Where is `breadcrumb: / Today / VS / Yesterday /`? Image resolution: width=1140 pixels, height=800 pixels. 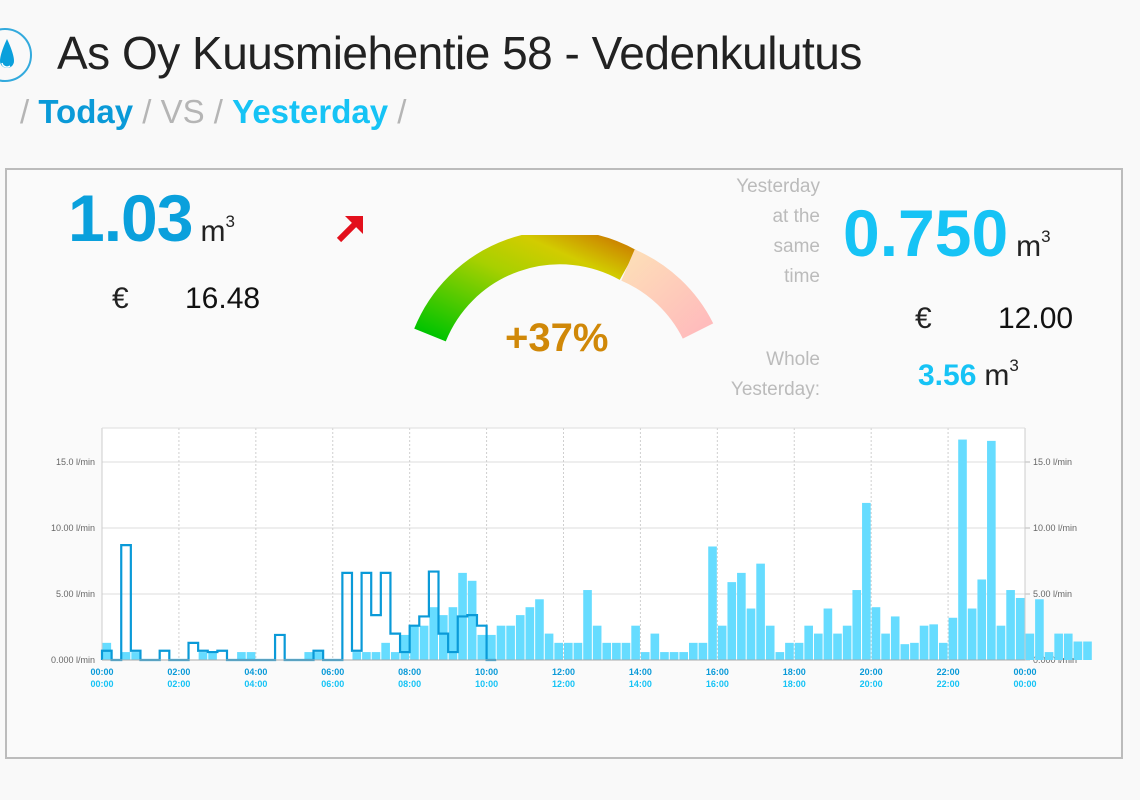 breadcrumb: / Today / VS / Yesterday / is located at coordinates (213, 112).